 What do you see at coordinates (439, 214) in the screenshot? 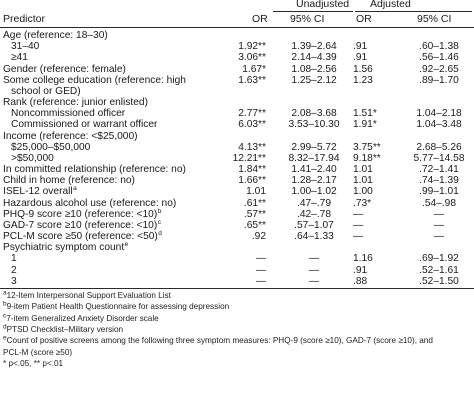
I see `adjusted-ci: —` at bounding box center [439, 214].